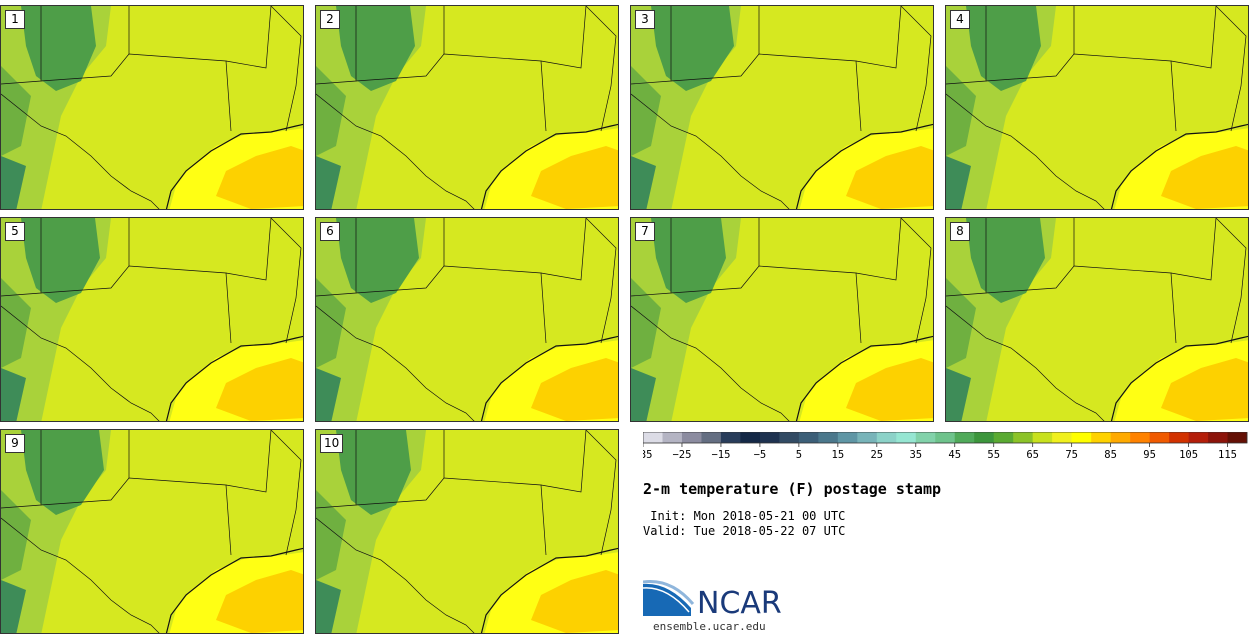  What do you see at coordinates (744, 516) in the screenshot?
I see `init-time: Init: Mon 2018-05-21 00 UTC` at bounding box center [744, 516].